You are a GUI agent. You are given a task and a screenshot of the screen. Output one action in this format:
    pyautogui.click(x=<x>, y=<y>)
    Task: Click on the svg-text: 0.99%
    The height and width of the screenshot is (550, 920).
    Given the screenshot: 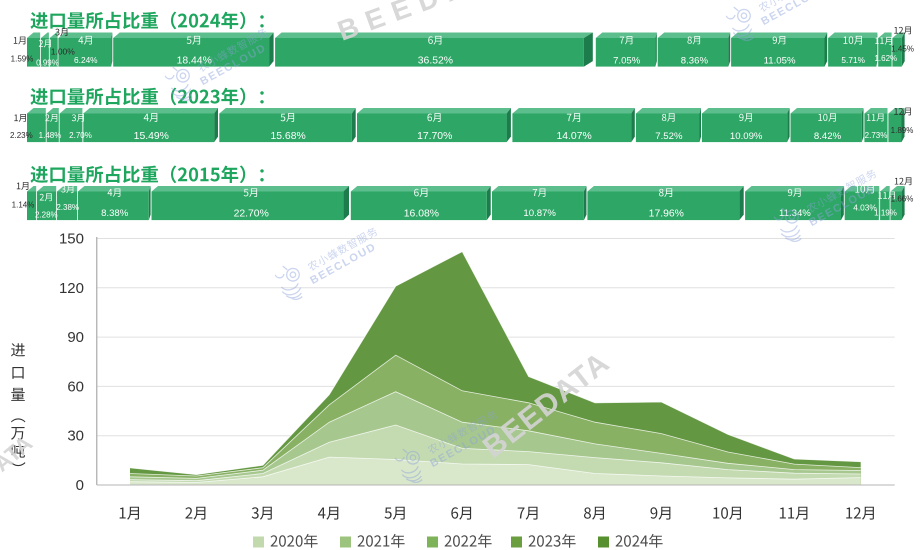 What is the action you would take?
    pyautogui.click(x=47, y=63)
    